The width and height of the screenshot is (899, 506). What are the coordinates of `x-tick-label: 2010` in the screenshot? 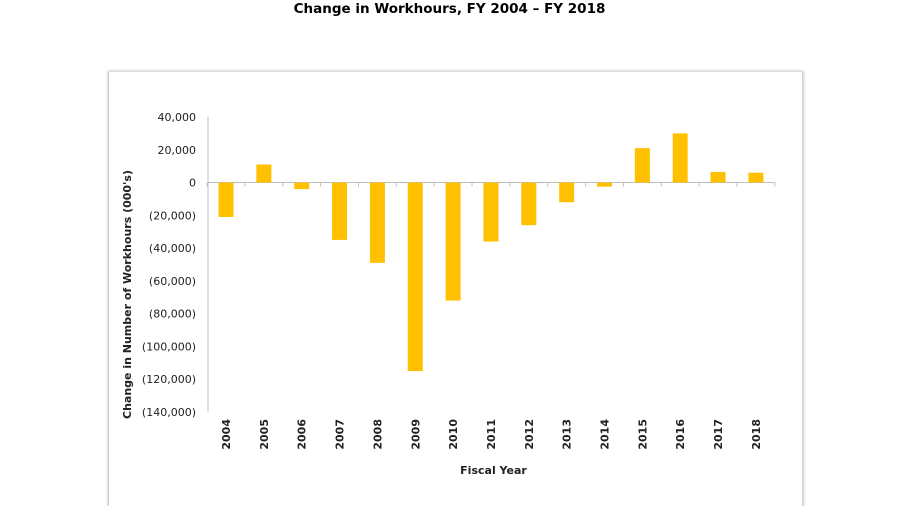 It's located at (453, 434).